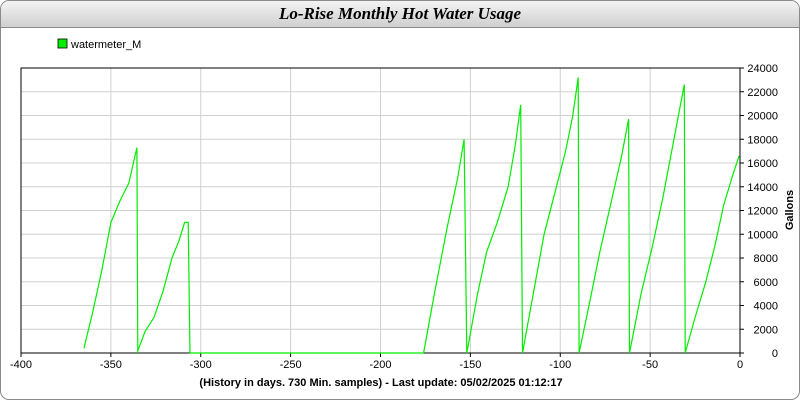 The image size is (800, 400). I want to click on x-tick-label: -400, so click(21, 365).